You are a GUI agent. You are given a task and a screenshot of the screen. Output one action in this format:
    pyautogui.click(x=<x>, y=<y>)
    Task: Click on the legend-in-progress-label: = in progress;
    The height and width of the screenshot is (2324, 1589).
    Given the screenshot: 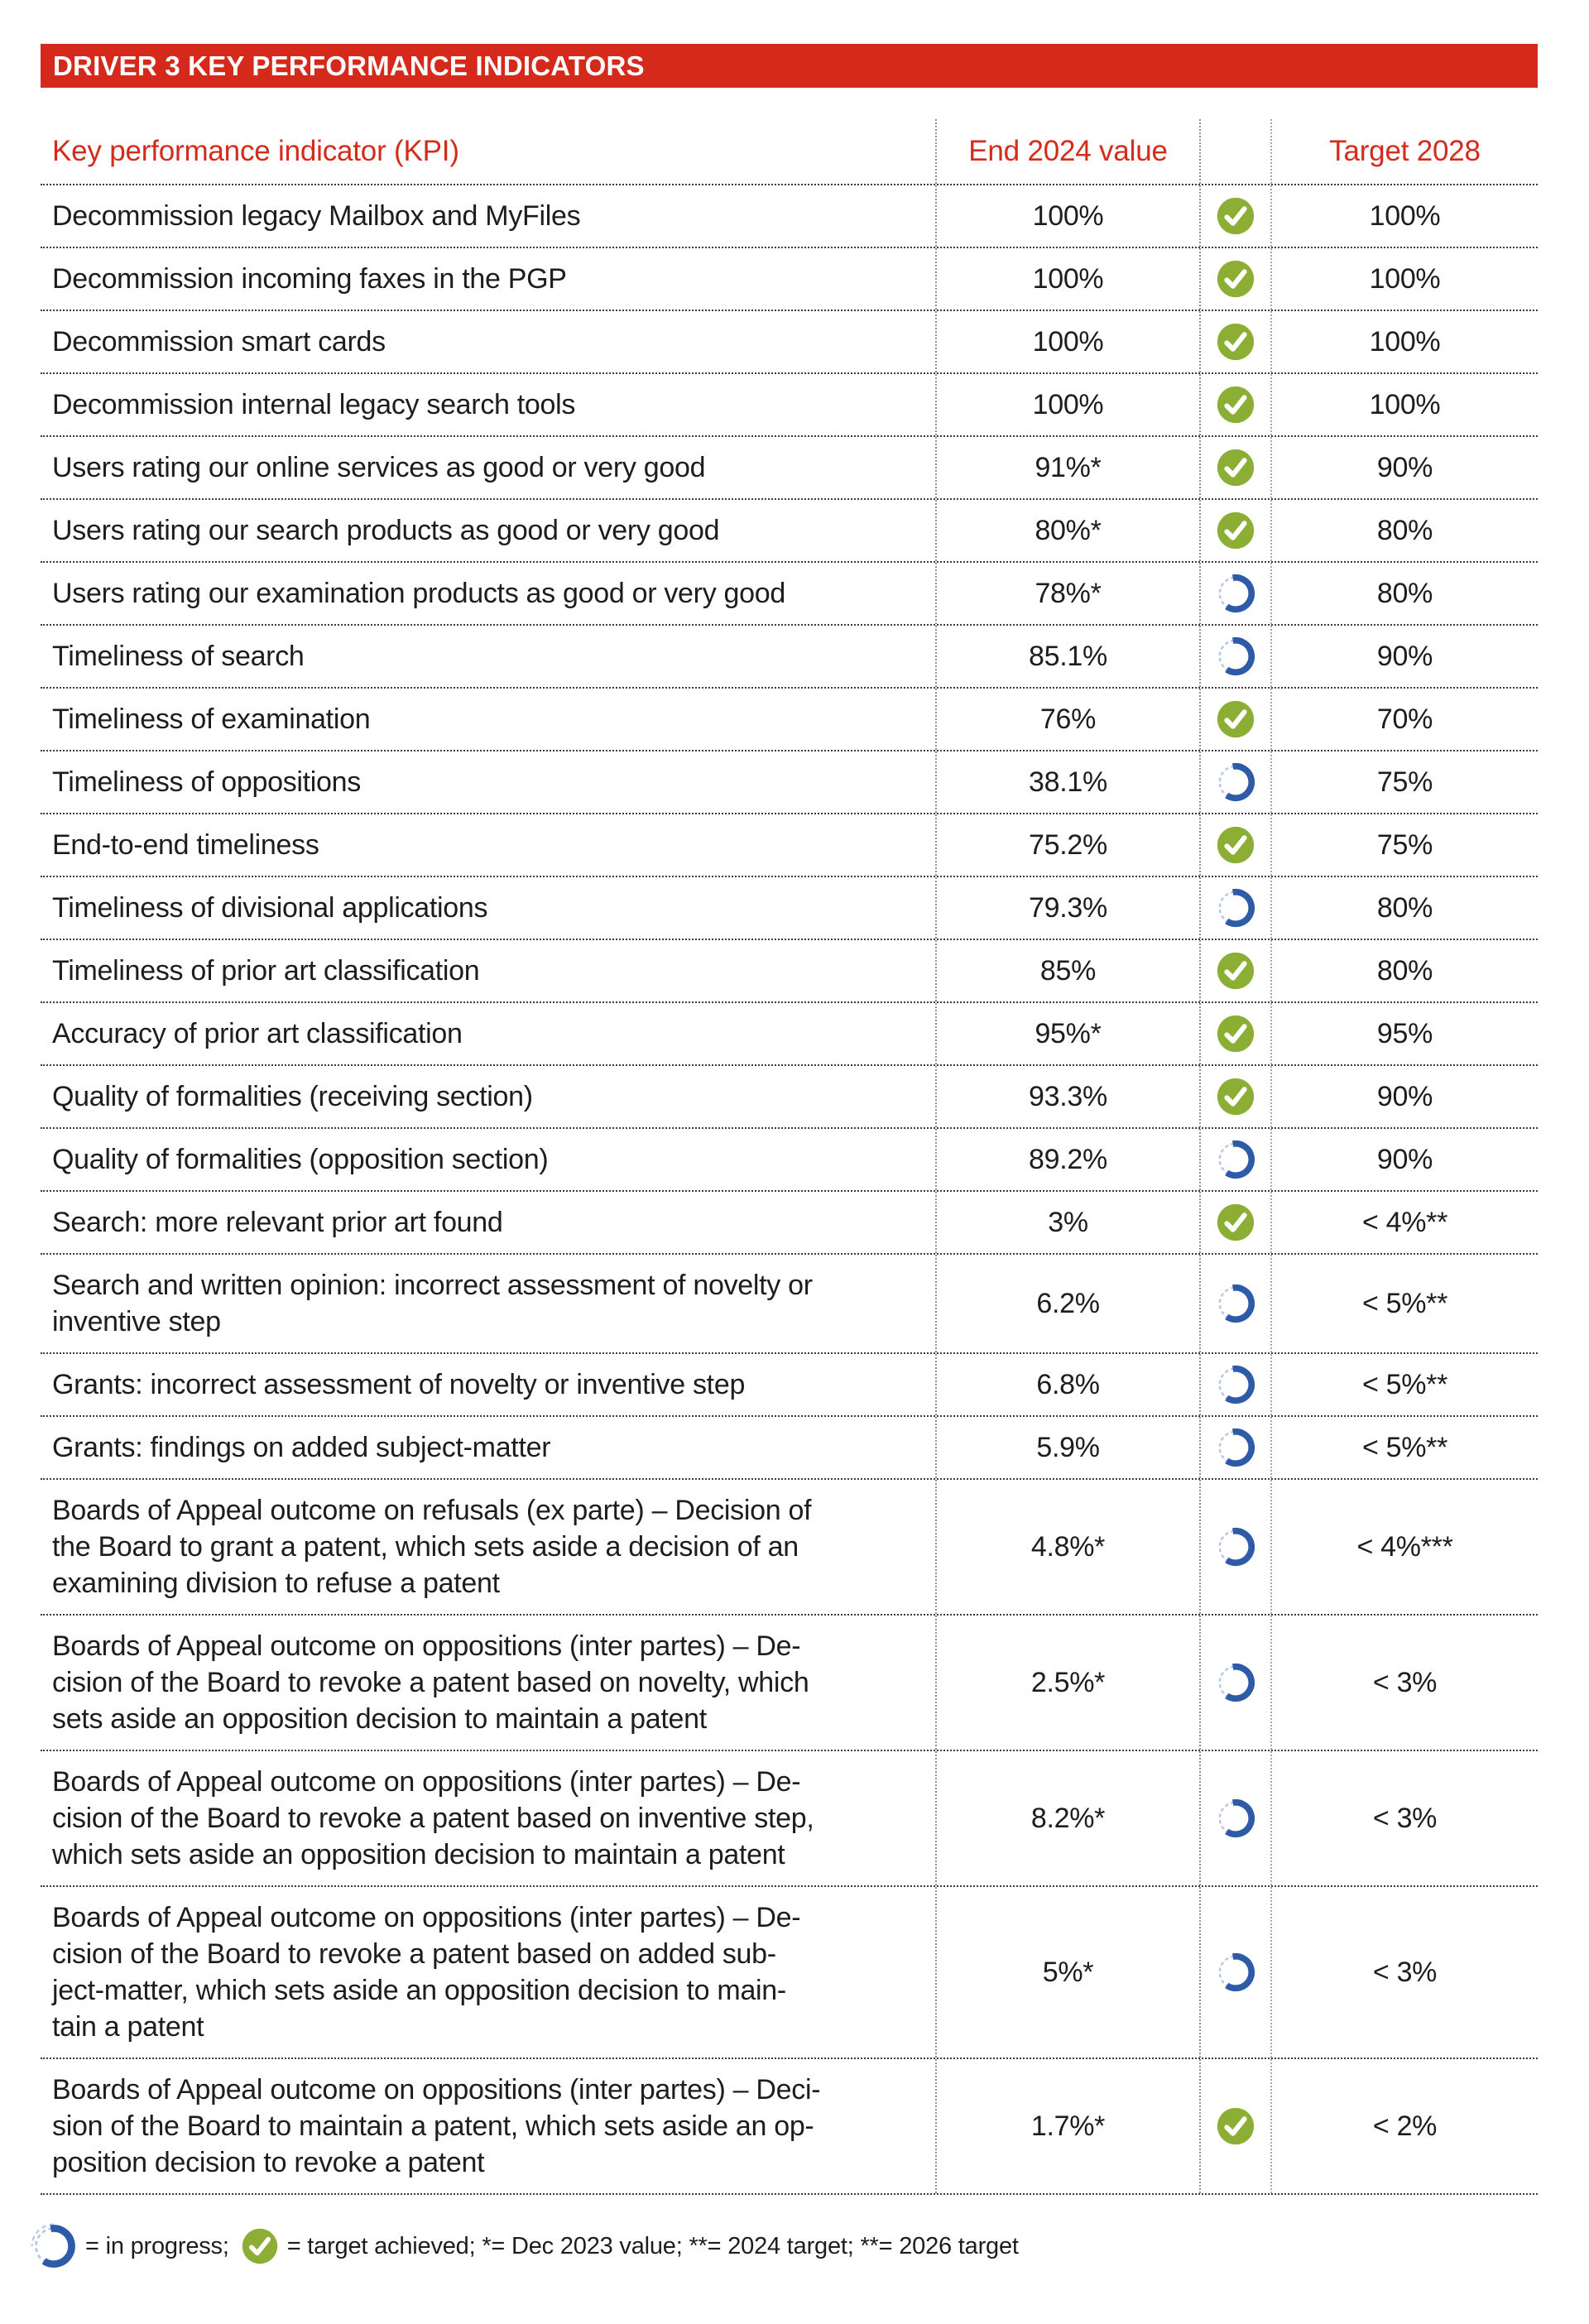 What is the action you would take?
    pyautogui.click(x=157, y=2245)
    